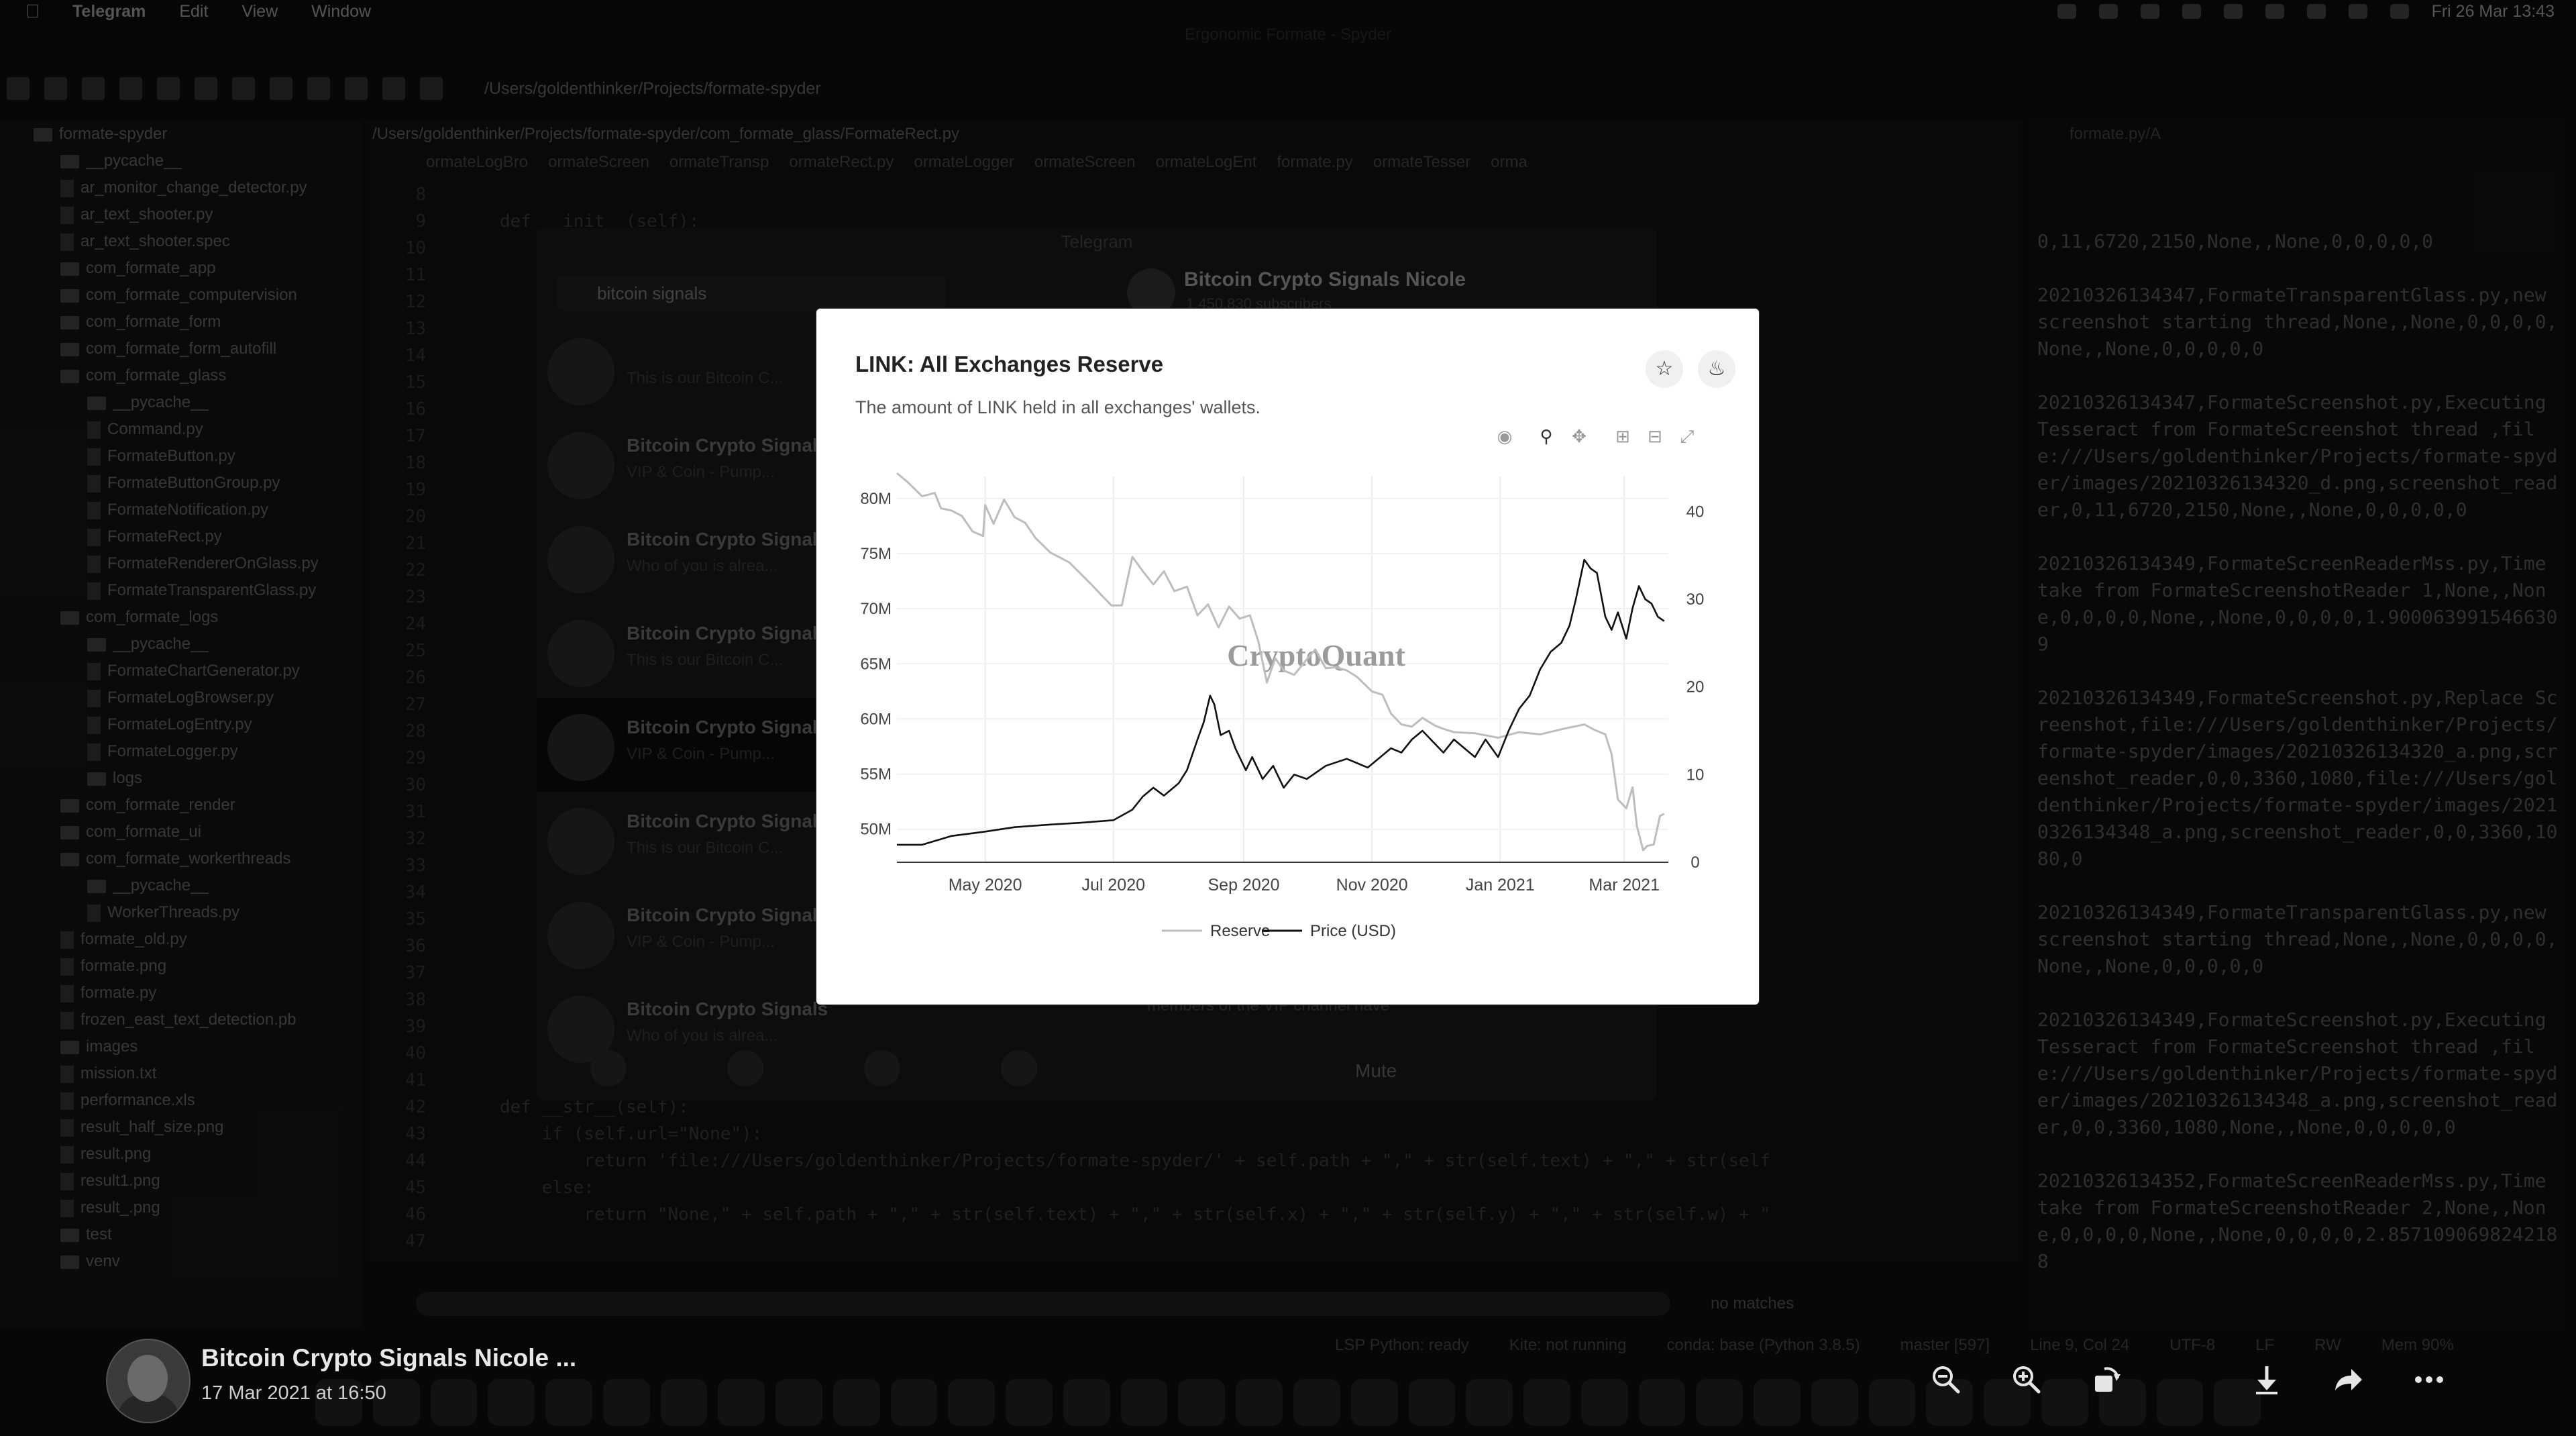 This screenshot has height=1436, width=2576. I want to click on find-input, so click(1043, 1304).